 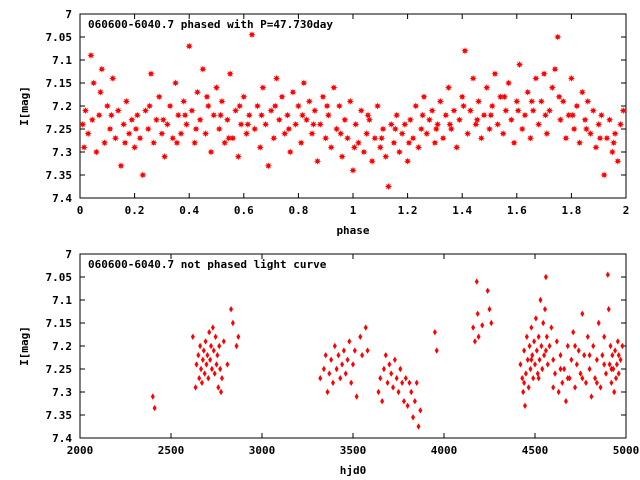 What do you see at coordinates (626, 210) in the screenshot?
I see `x-tick-label: 2` at bounding box center [626, 210].